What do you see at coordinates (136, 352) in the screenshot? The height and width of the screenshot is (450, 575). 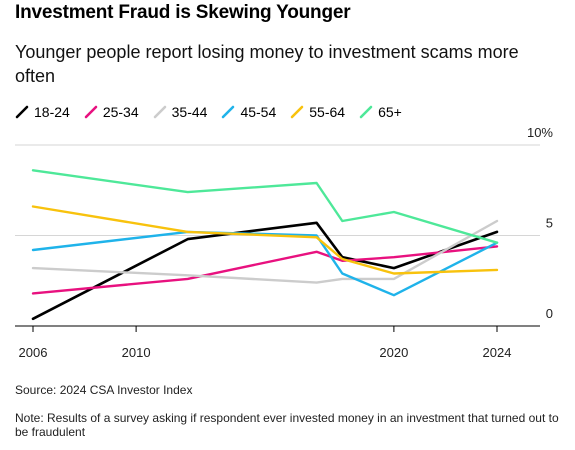 I see `x-tick-label: 2010` at bounding box center [136, 352].